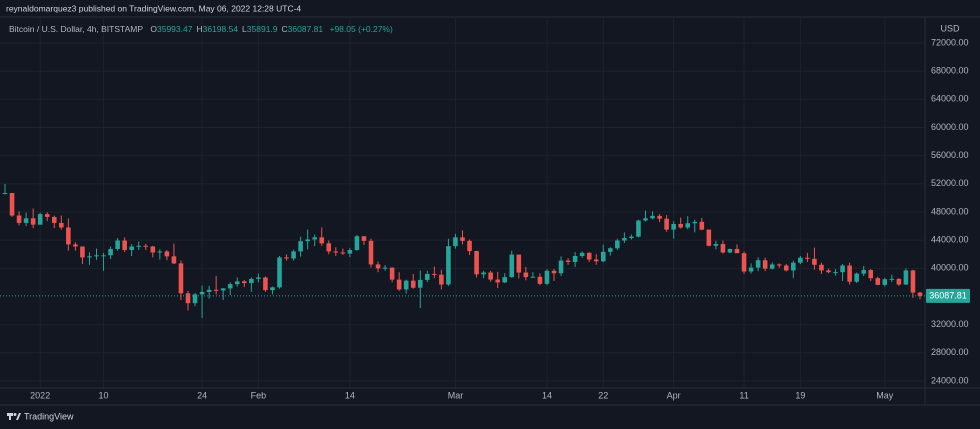 The image size is (980, 429). What do you see at coordinates (743, 395) in the screenshot?
I see `x-tick-label: 11` at bounding box center [743, 395].